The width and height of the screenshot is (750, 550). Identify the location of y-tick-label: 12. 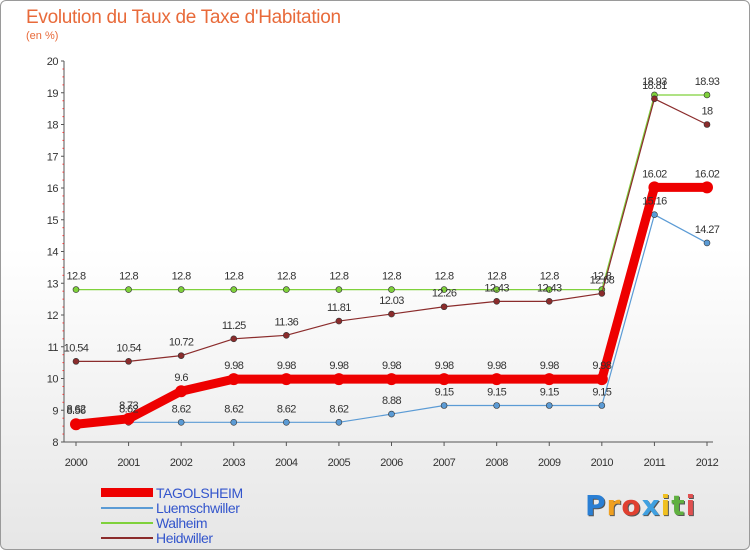
(53, 316).